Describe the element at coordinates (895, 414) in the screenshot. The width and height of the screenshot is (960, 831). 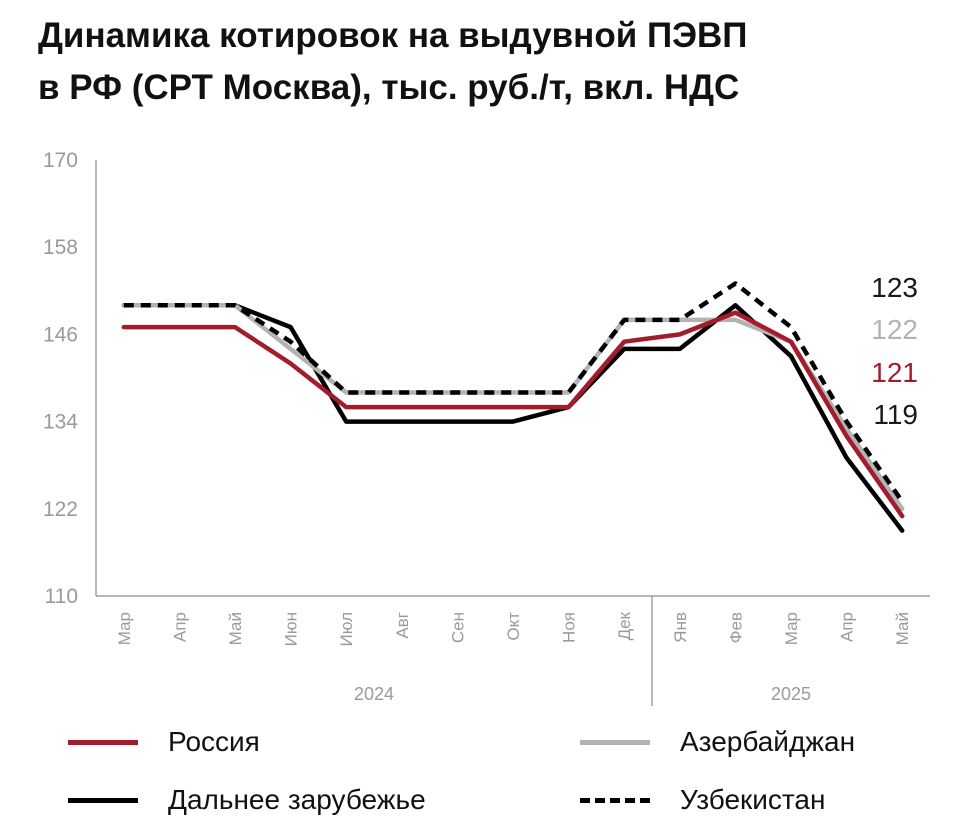
I see `end-value-label: 119` at that location.